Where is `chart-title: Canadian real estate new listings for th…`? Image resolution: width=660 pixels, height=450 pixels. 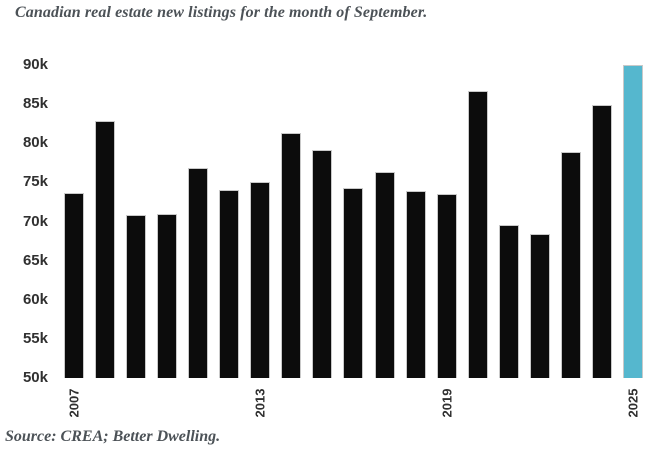 chart-title: Canadian real estate new listings for th… is located at coordinates (221, 12).